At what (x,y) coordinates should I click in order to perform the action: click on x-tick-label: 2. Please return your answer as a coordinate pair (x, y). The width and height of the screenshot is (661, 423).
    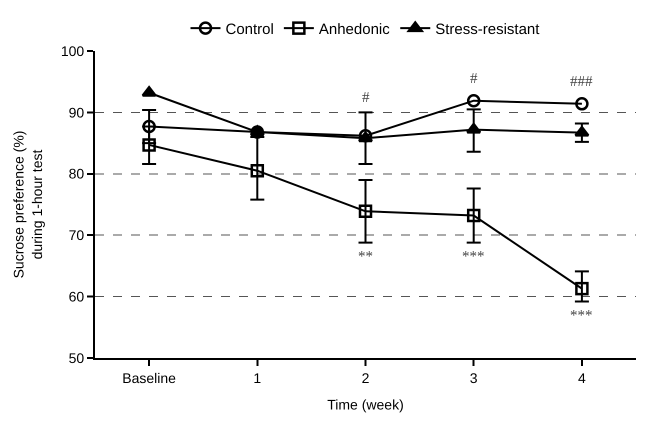
    Looking at the image, I should click on (366, 378).